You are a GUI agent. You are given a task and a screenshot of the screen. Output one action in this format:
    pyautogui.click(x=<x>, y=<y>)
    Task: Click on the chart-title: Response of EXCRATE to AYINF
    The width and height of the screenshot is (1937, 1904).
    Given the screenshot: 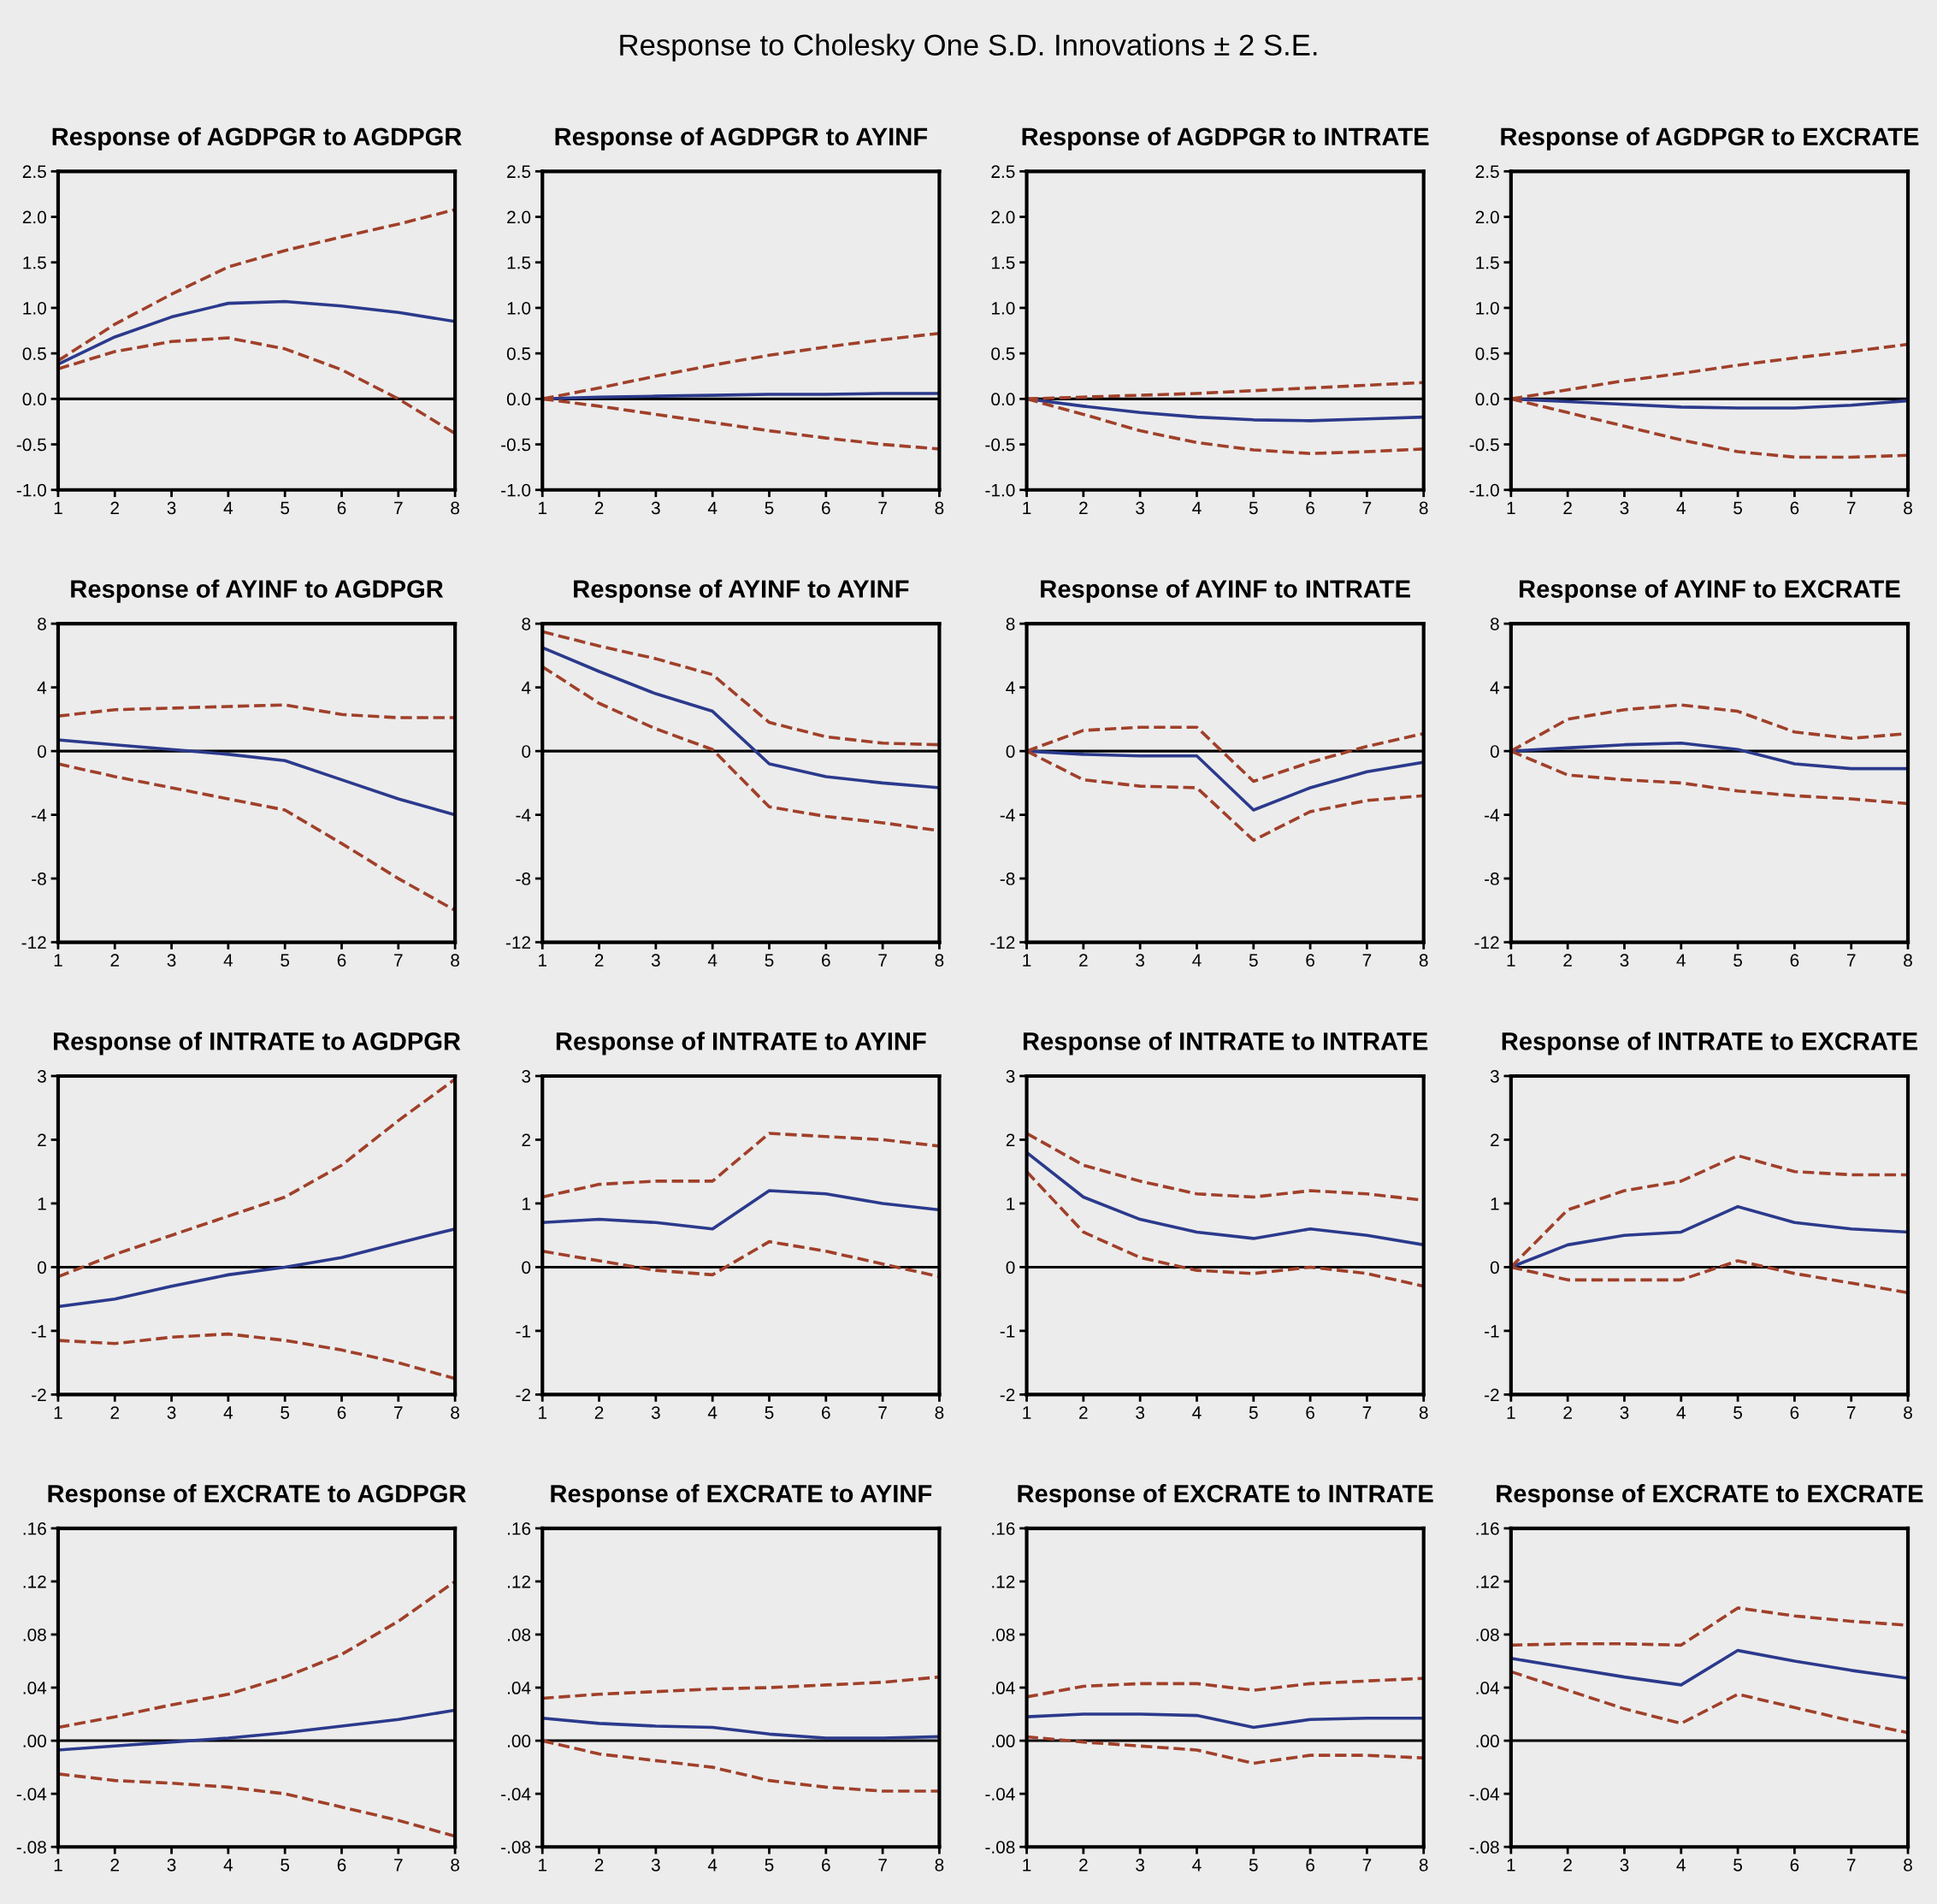 What is the action you would take?
    pyautogui.click(x=742, y=1496)
    